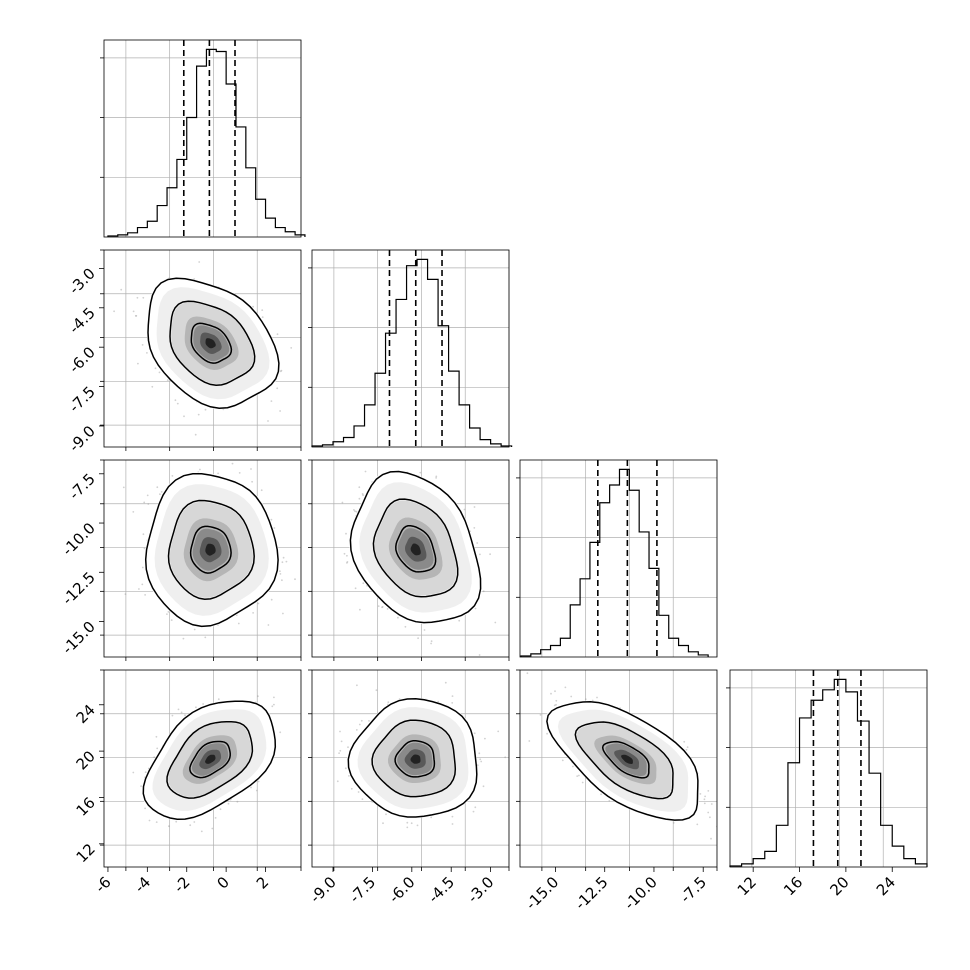 The width and height of the screenshot is (970, 970). I want to click on plot-area, so click(410, 558).